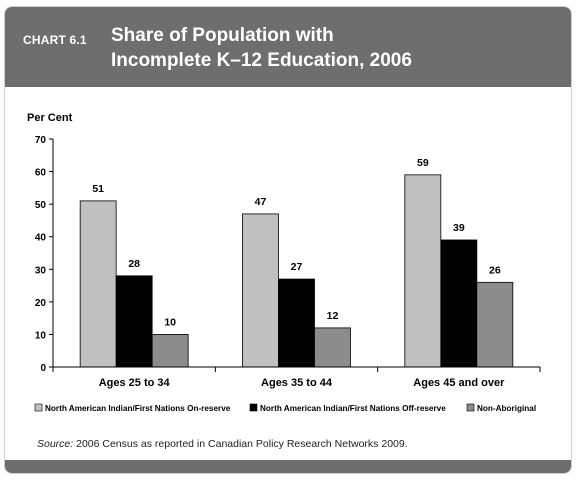 The width and height of the screenshot is (576, 480). Describe the element at coordinates (44, 254) in the screenshot. I see `y-axis: 0 10 20 30 40 50 60 70` at that location.